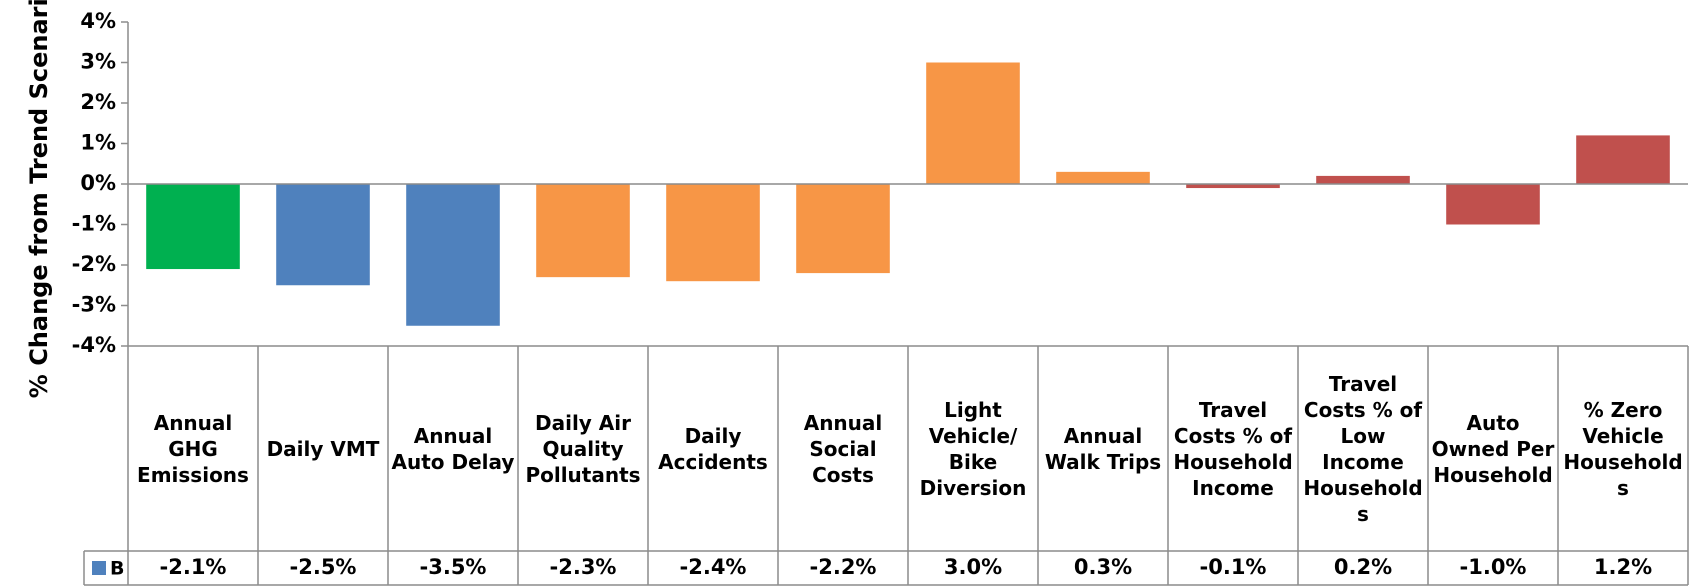  I want to click on value-label: 0.2%, so click(1363, 567).